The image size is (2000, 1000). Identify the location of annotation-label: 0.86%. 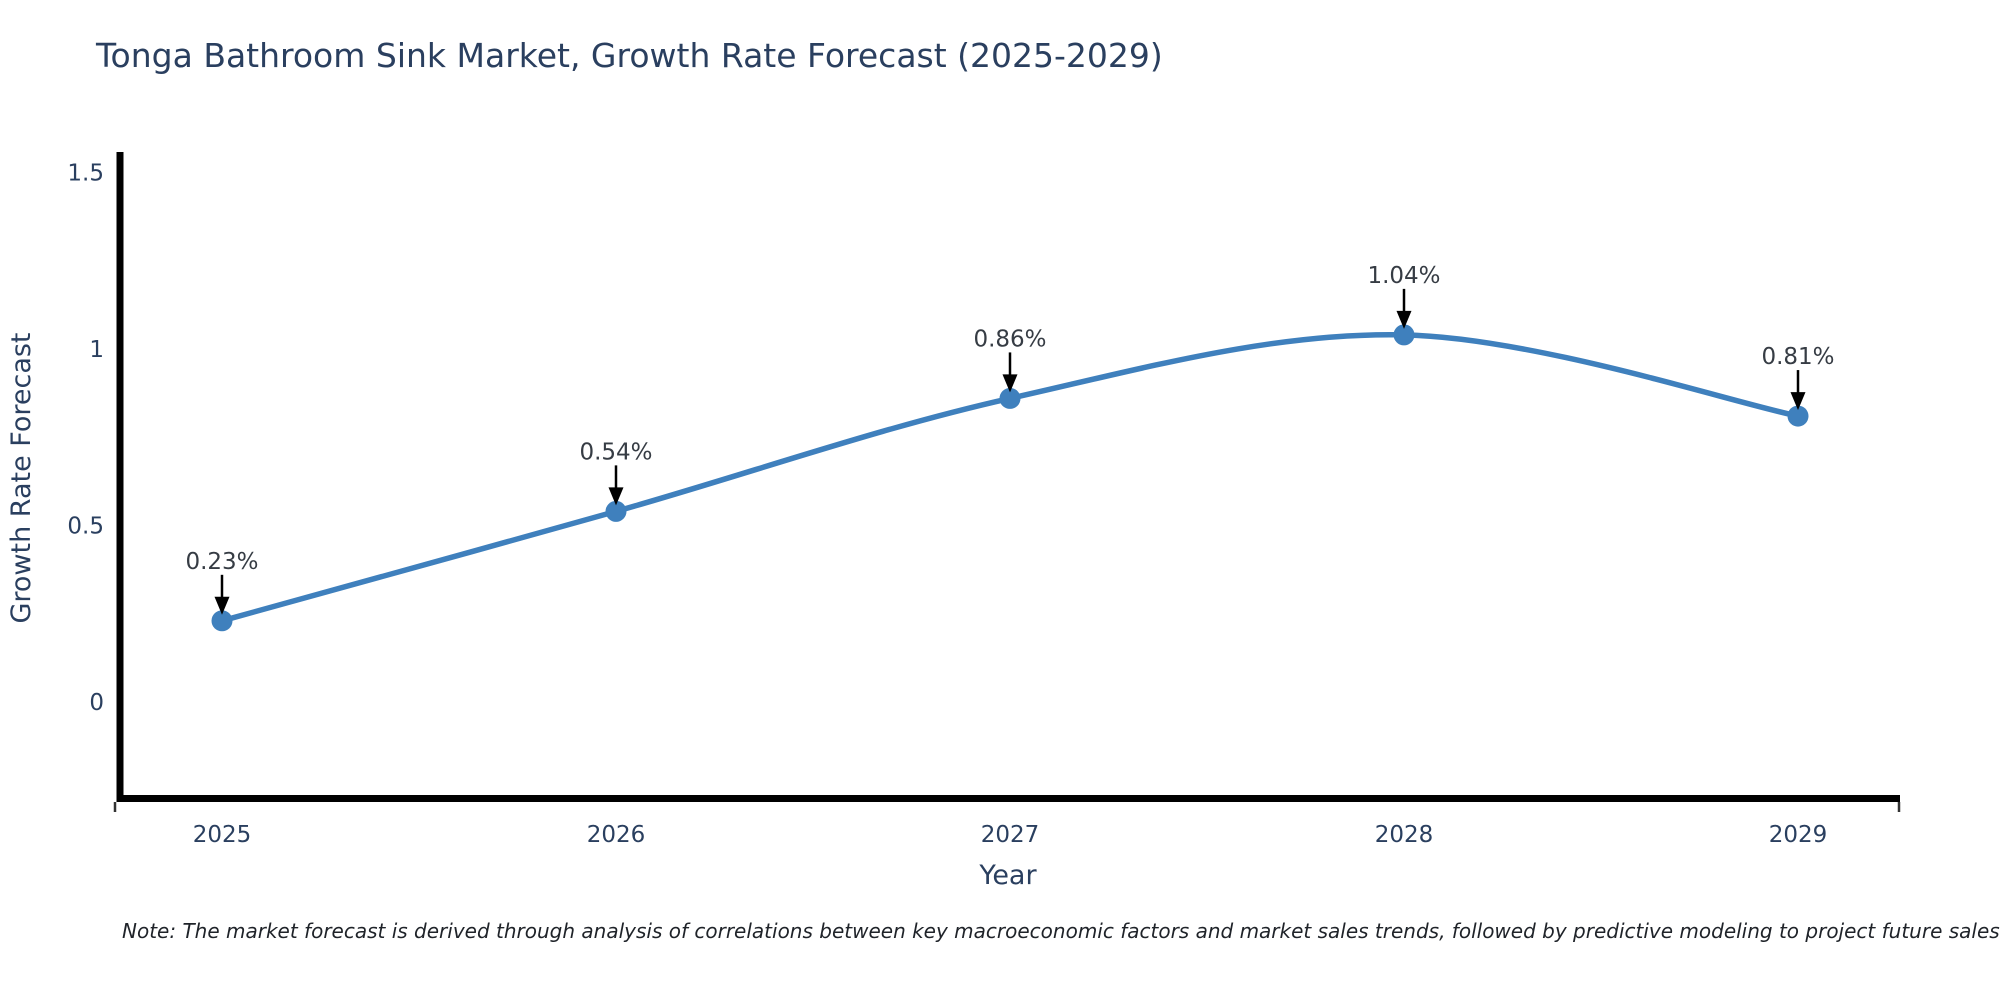
(1009, 339).